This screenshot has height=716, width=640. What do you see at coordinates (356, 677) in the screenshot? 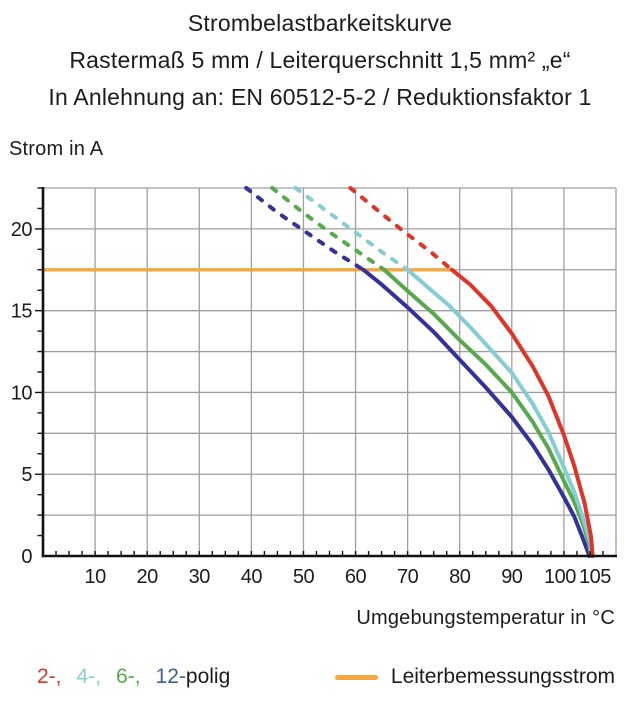
I see `rated-current-line-swatch` at bounding box center [356, 677].